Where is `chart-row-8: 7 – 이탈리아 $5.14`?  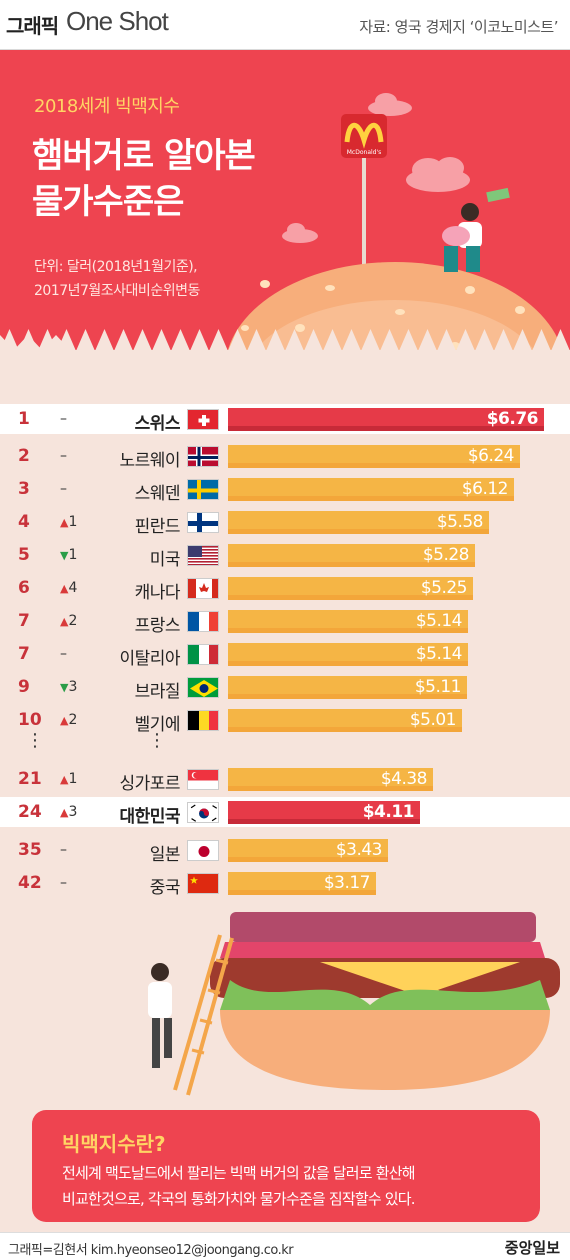 chart-row-8: 7 – 이탈리아 $5.14 is located at coordinates (285, 654).